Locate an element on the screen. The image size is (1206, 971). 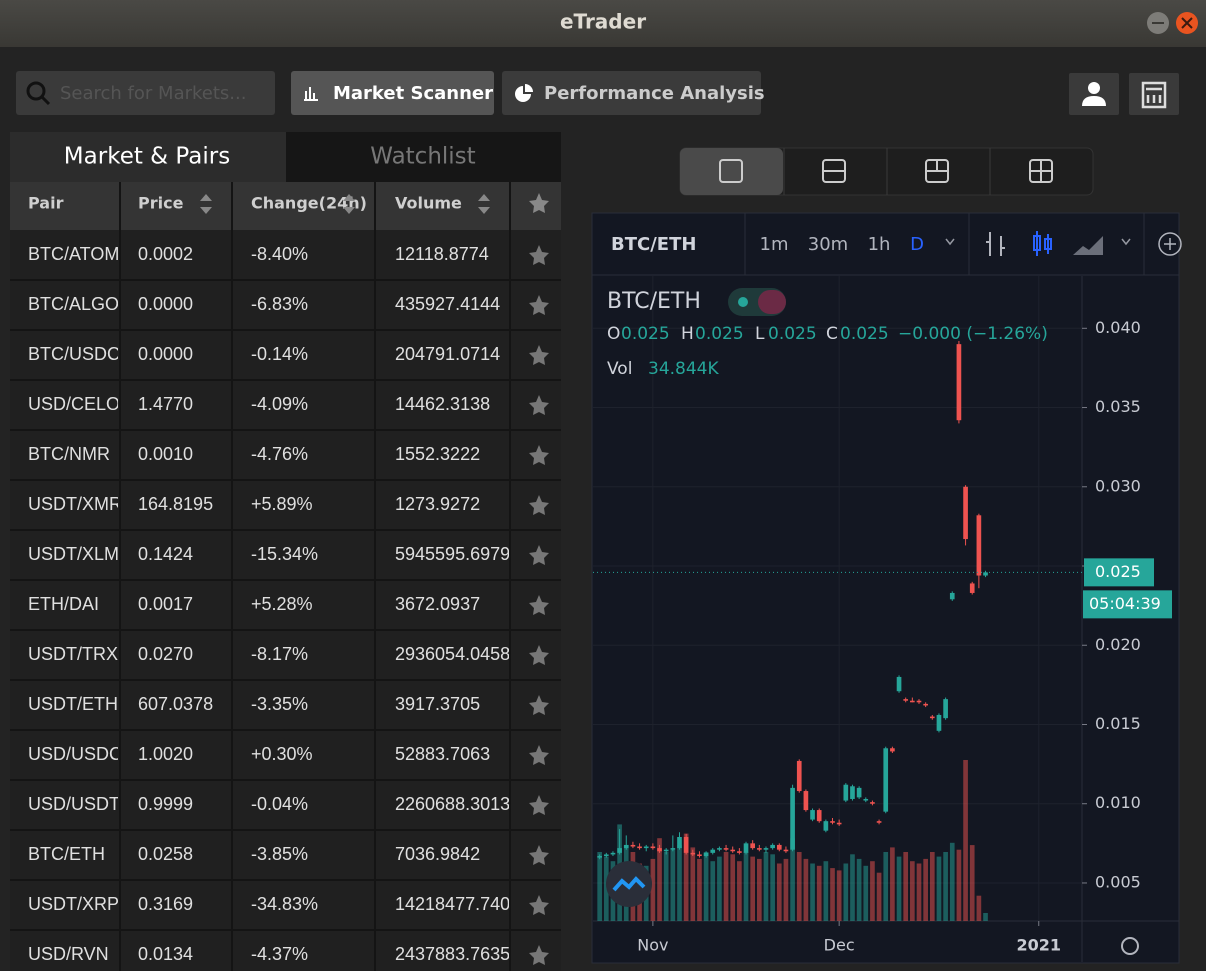
y-tick-label: 0.010 is located at coordinates (1118, 802).